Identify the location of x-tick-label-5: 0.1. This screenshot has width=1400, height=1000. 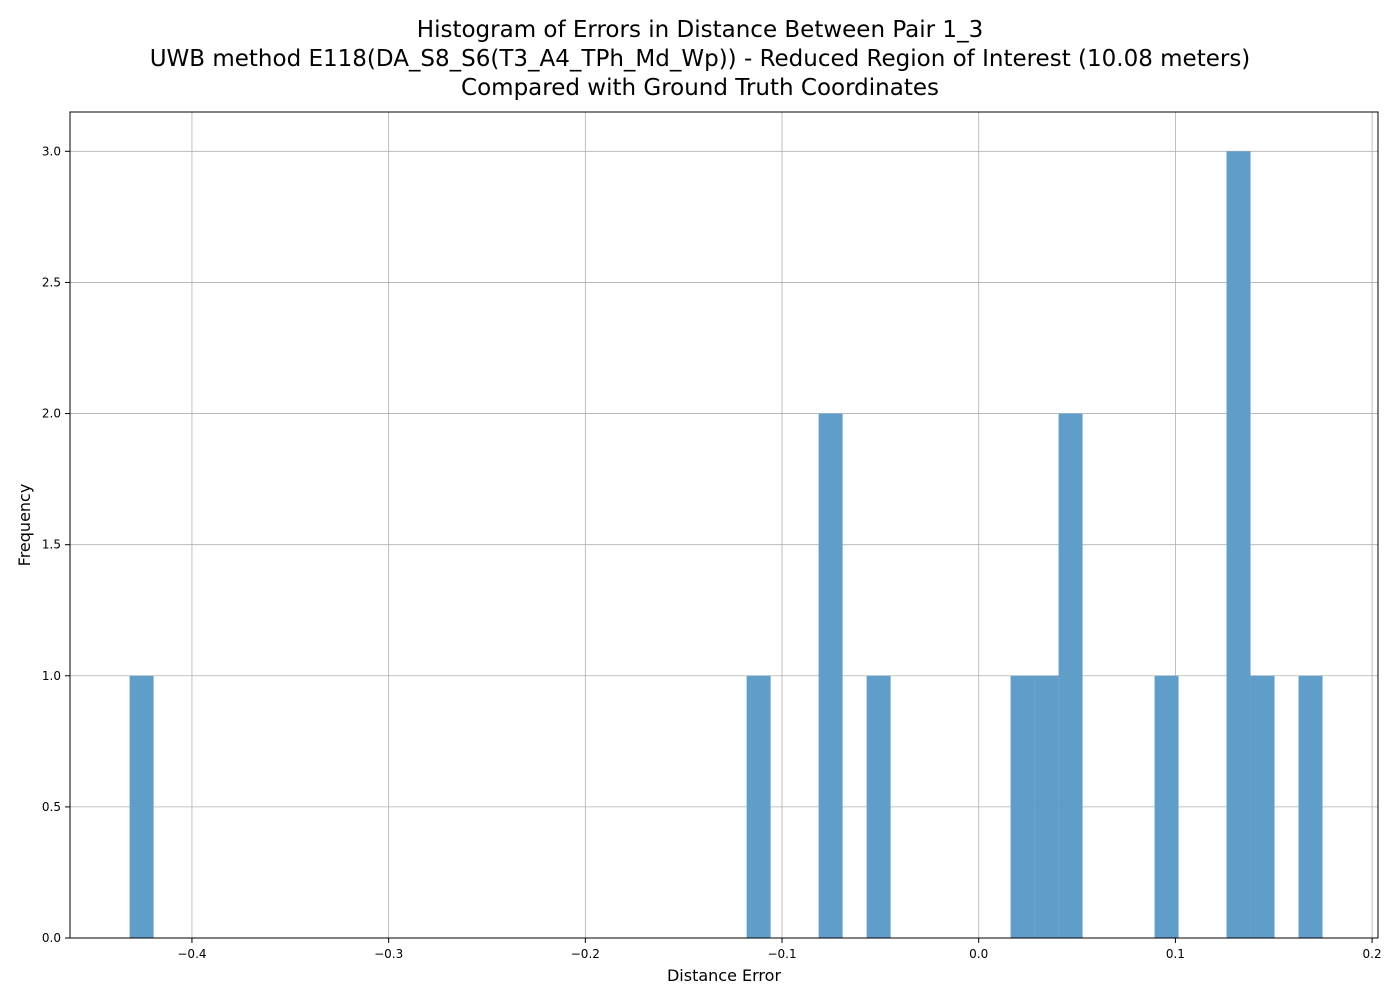
(1175, 954).